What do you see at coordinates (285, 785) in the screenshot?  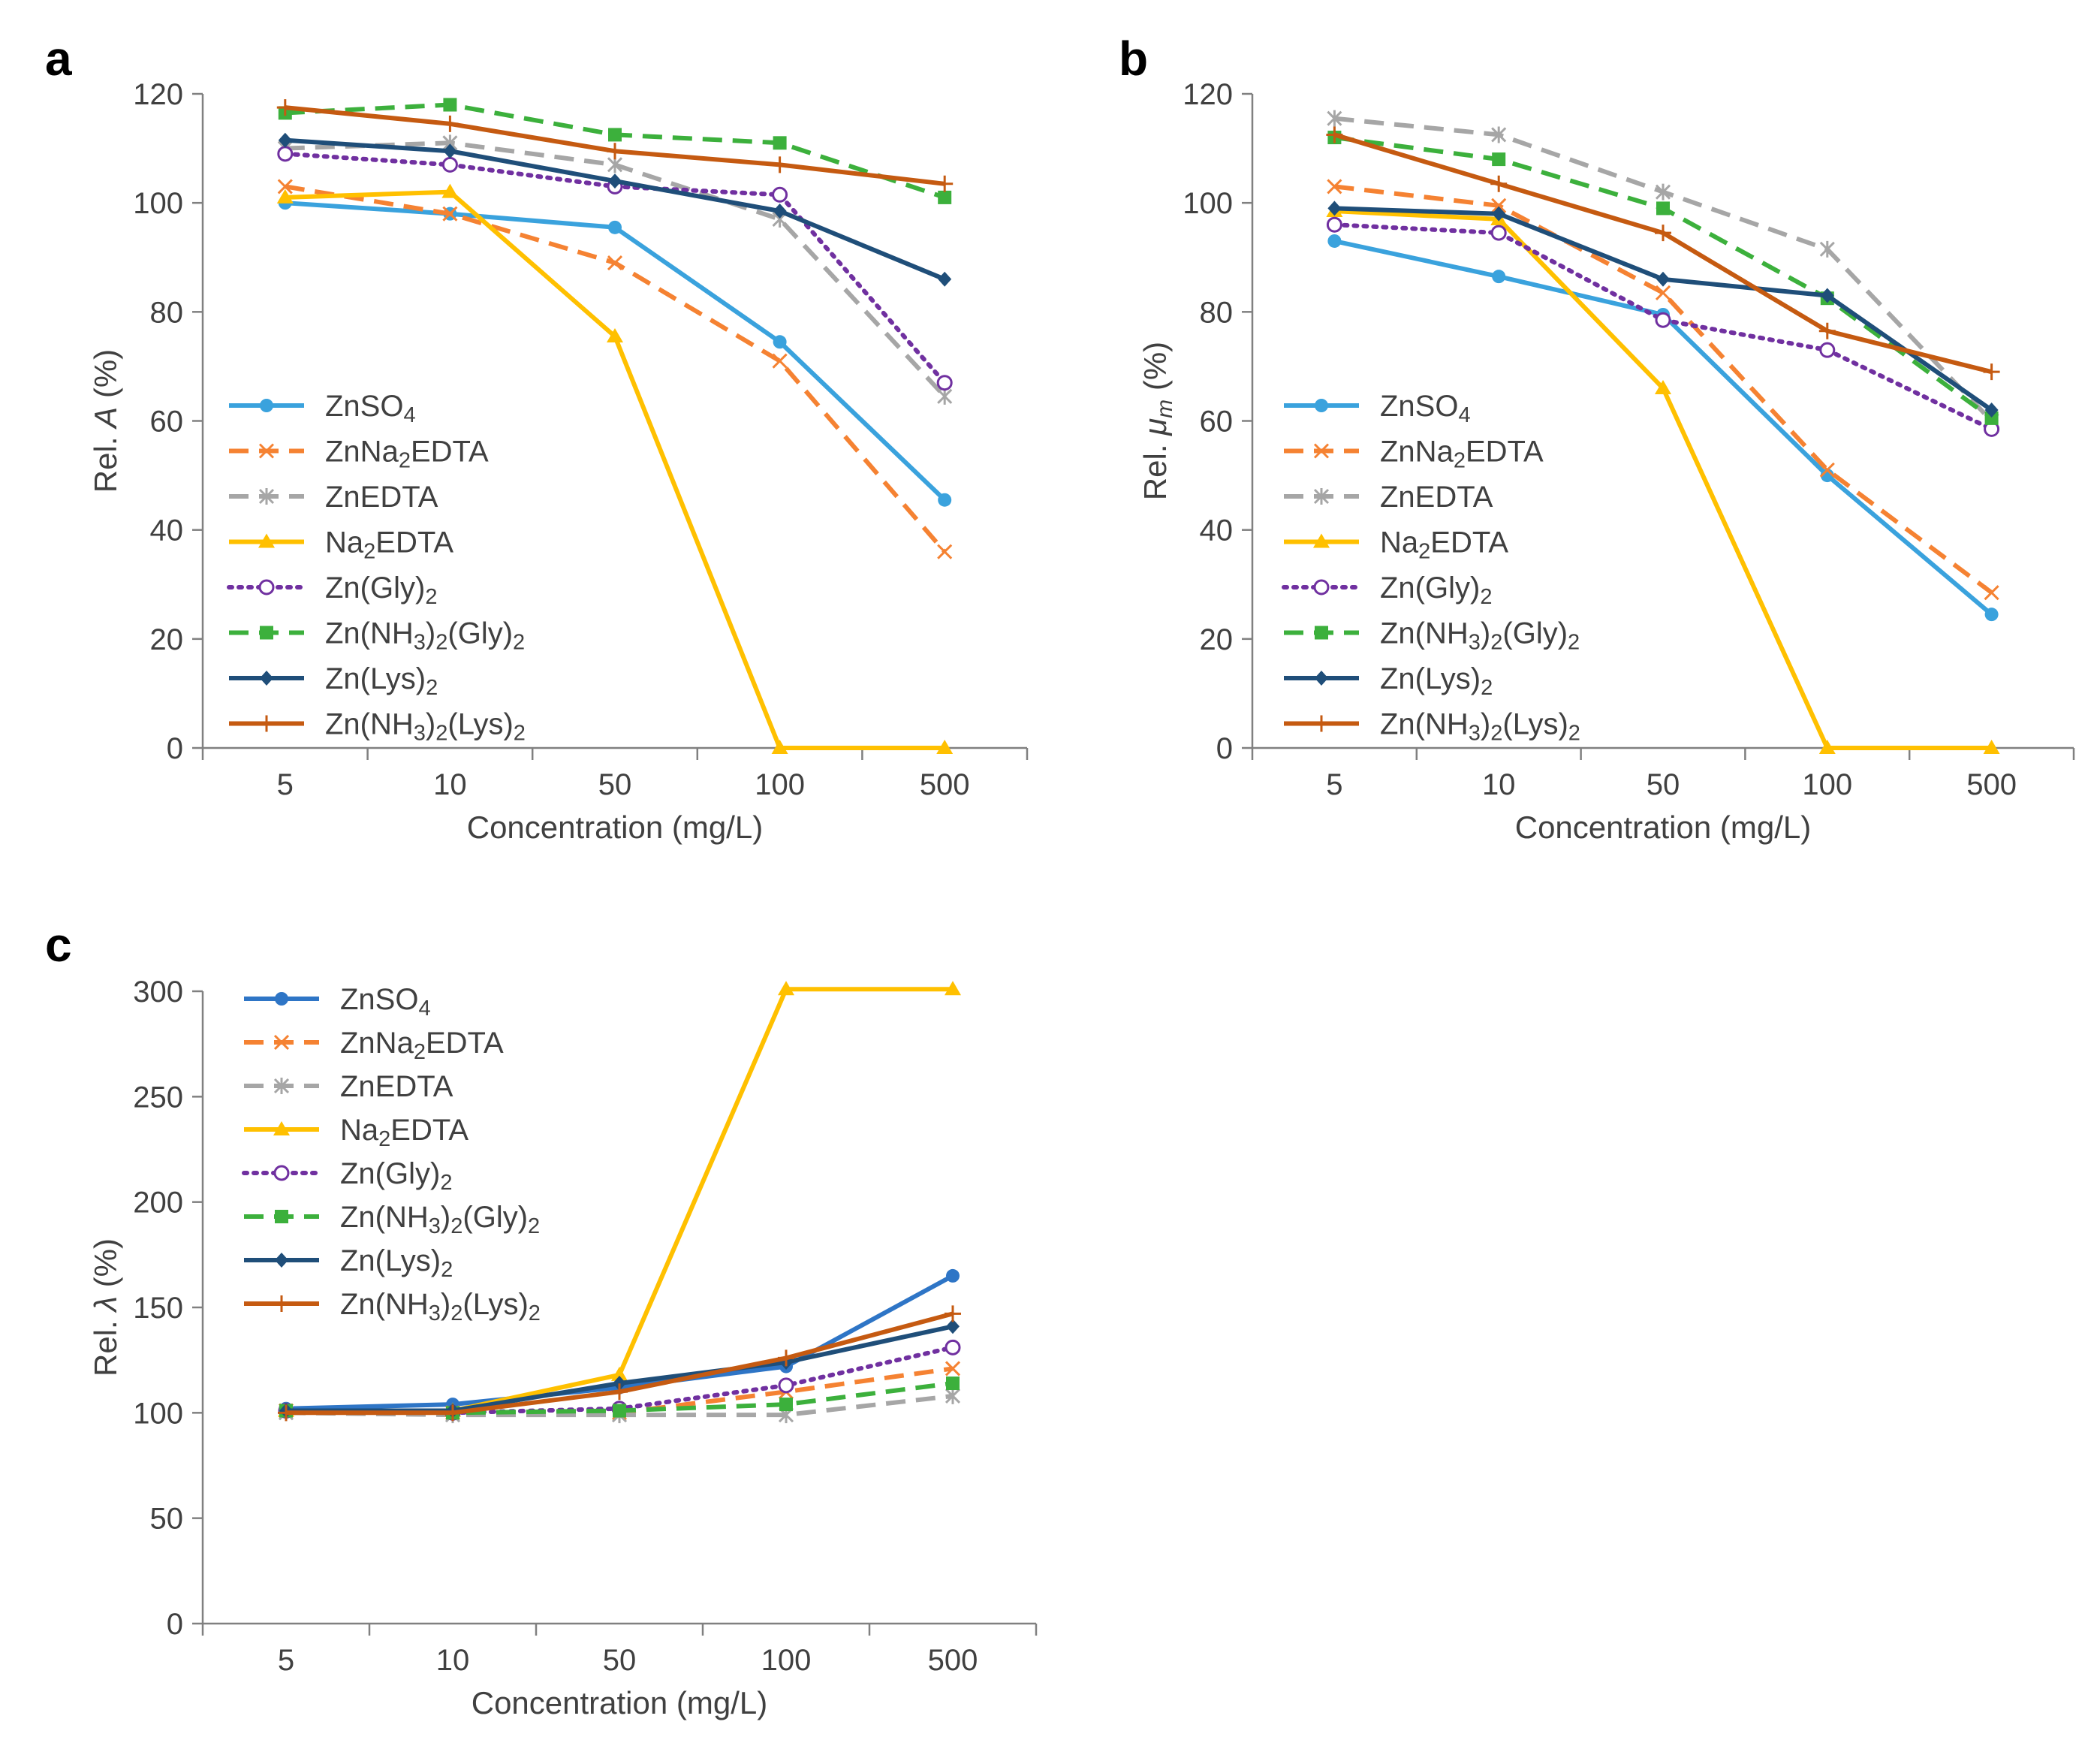 I see `panel-a-x-tick-label: 5` at bounding box center [285, 785].